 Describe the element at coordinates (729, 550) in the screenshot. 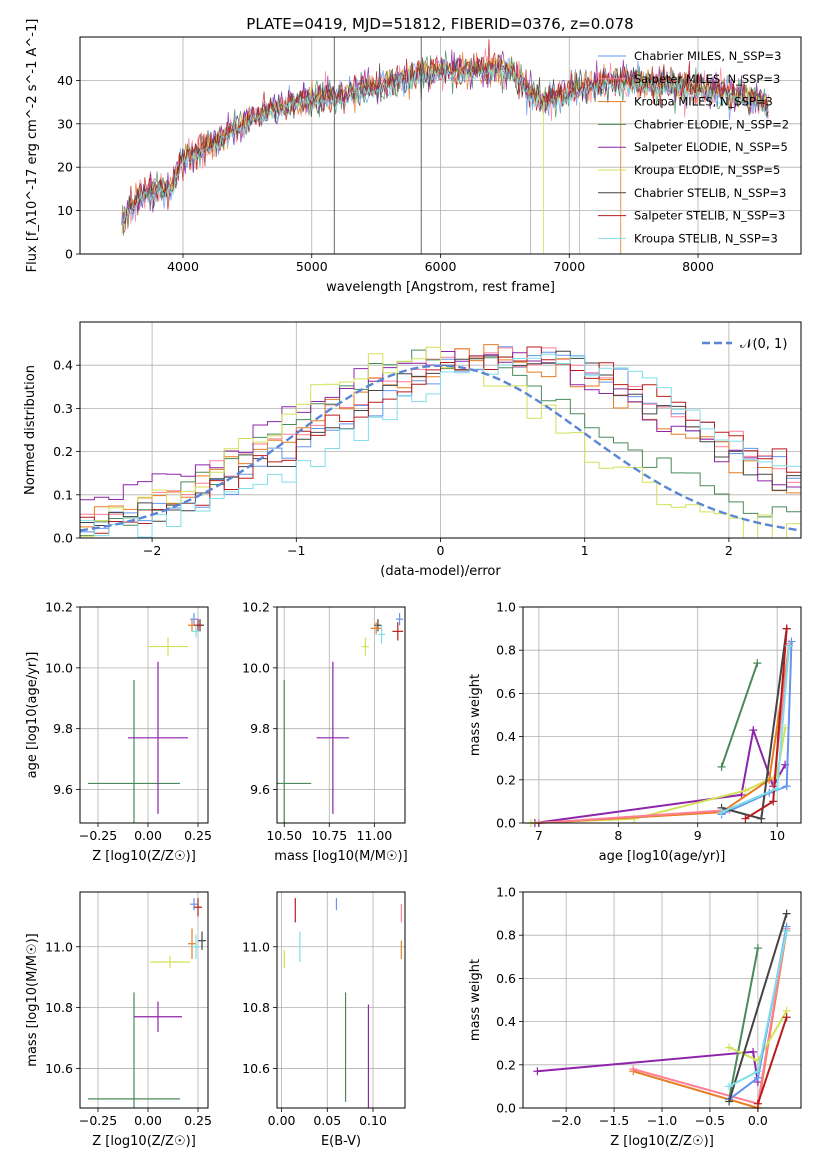

I see `x-tick-label: 2` at that location.